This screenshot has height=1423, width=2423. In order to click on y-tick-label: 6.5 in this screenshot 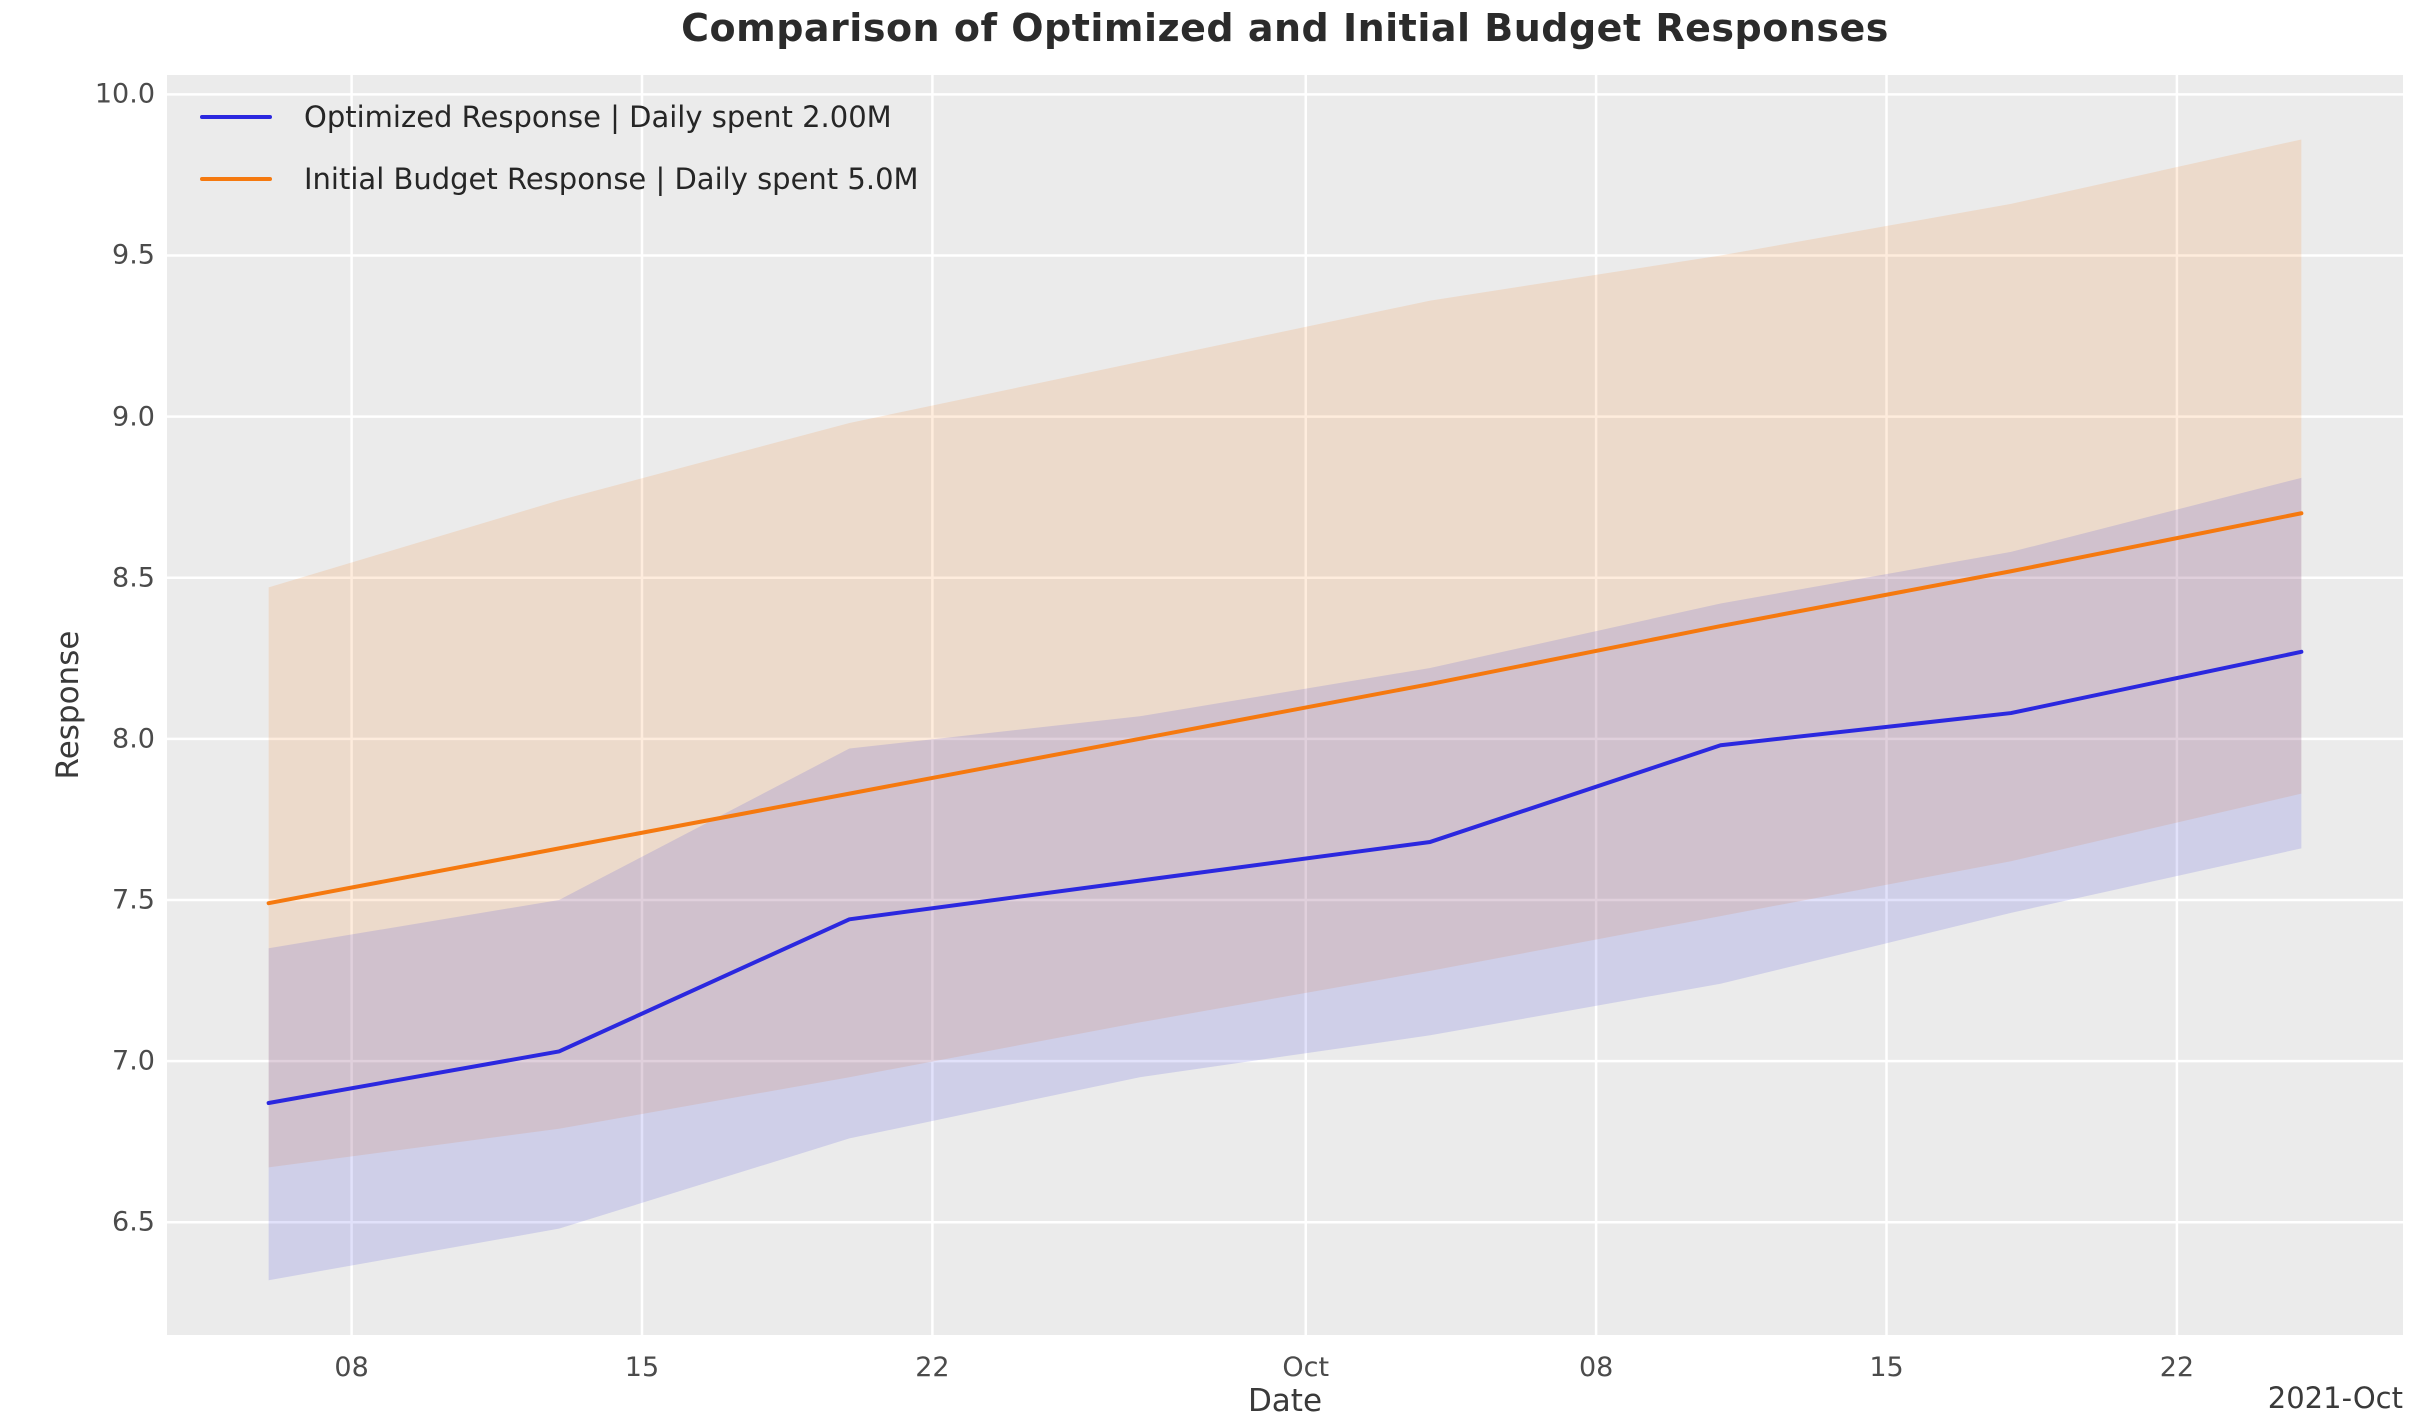, I will do `click(133, 1222)`.